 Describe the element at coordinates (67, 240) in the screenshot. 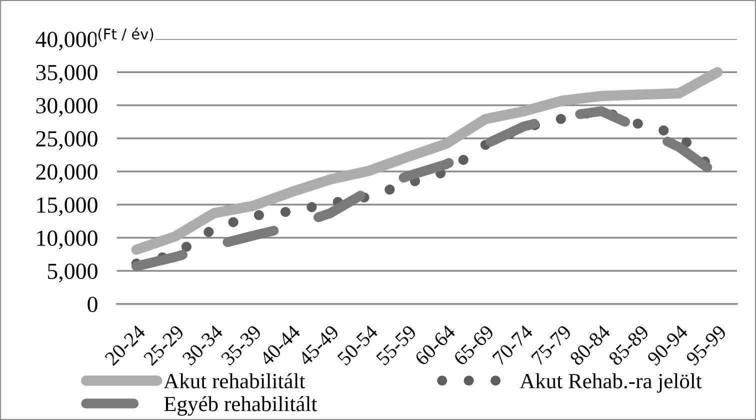

I see `y-tick-label: 10,000` at that location.